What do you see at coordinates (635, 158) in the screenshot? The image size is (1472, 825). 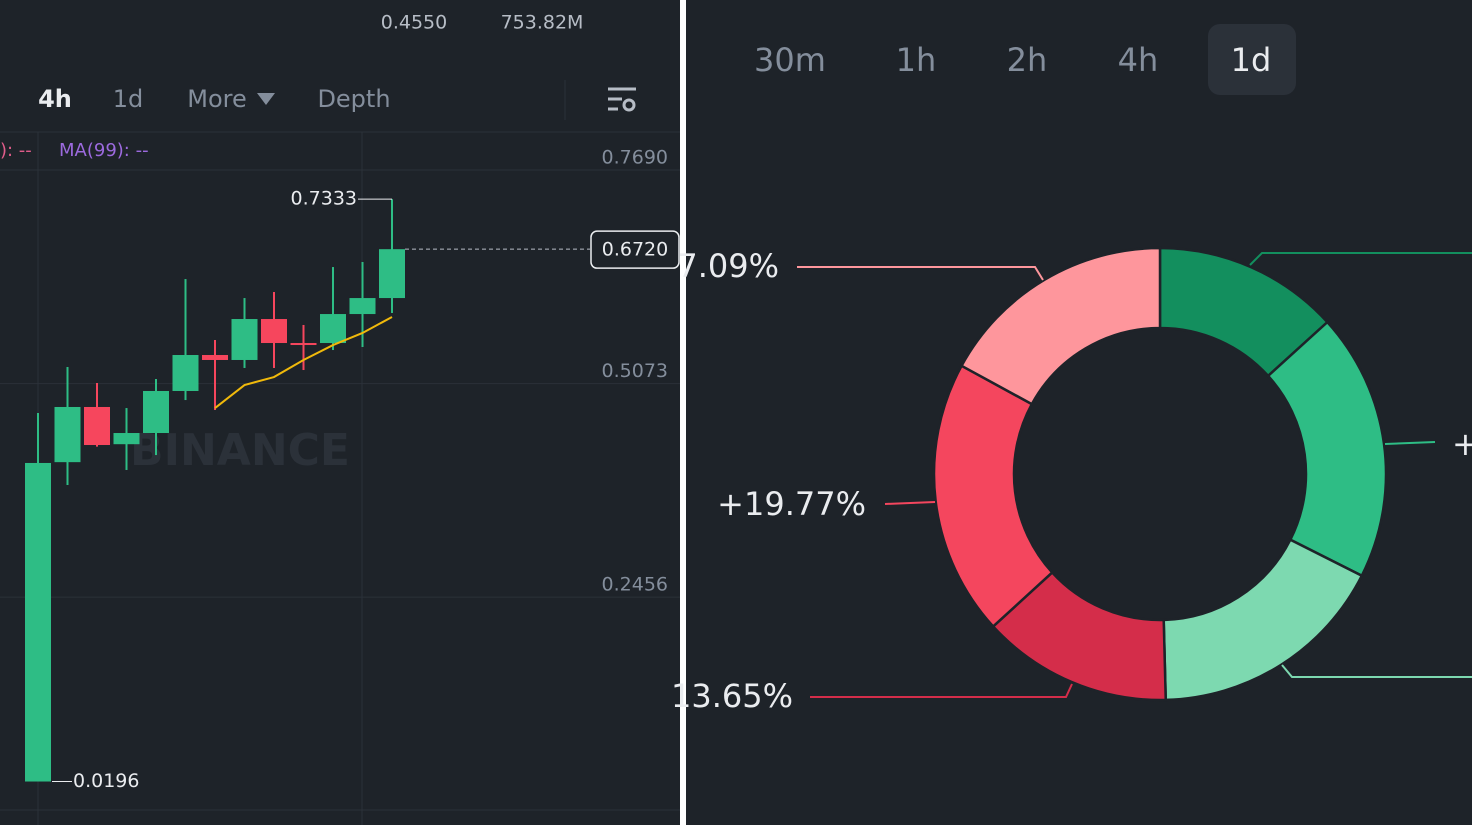 I see `y-tick-label: 0.7690` at bounding box center [635, 158].